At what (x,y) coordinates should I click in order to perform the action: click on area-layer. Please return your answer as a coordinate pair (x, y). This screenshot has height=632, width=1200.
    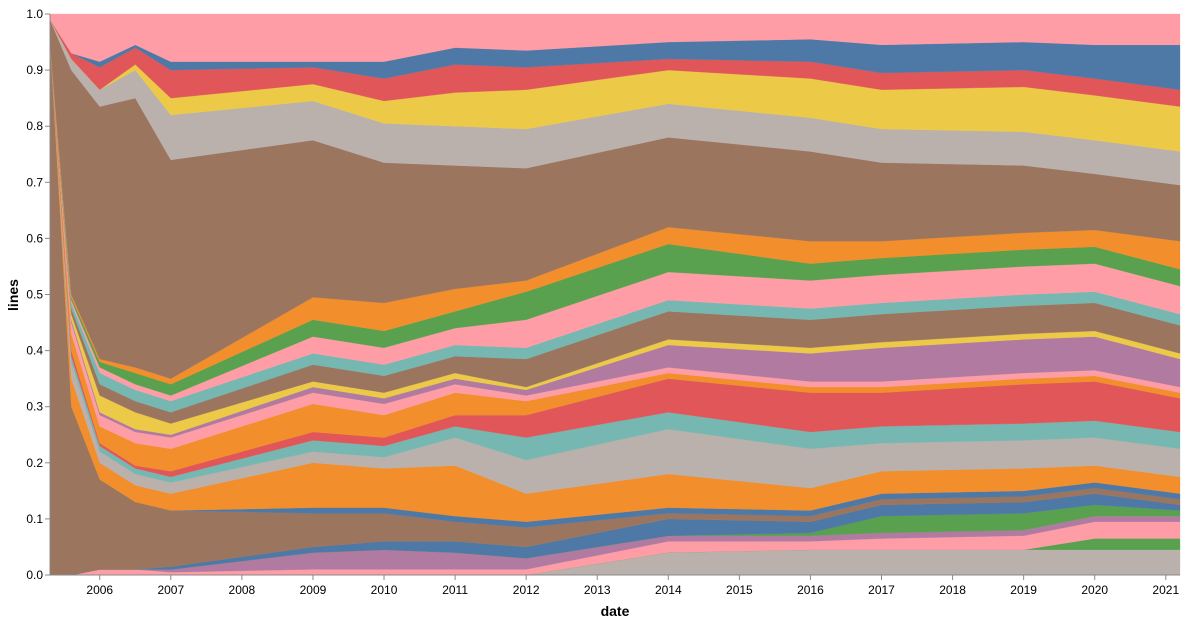
    Looking at the image, I should click on (615, 37).